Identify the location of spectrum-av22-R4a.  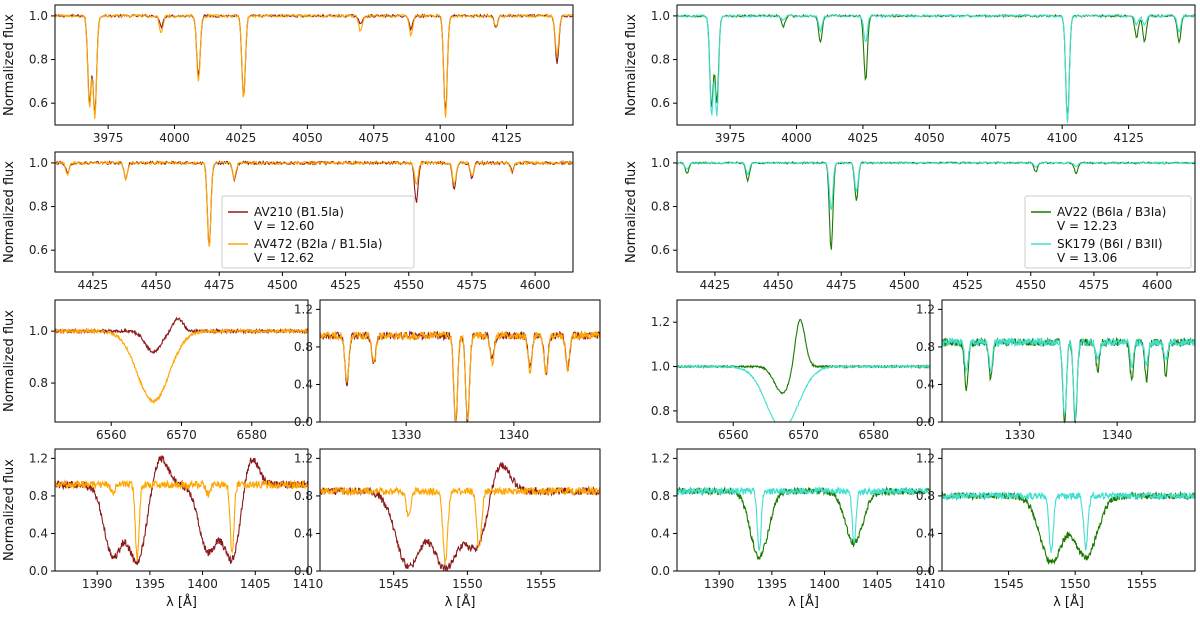
(803, 523).